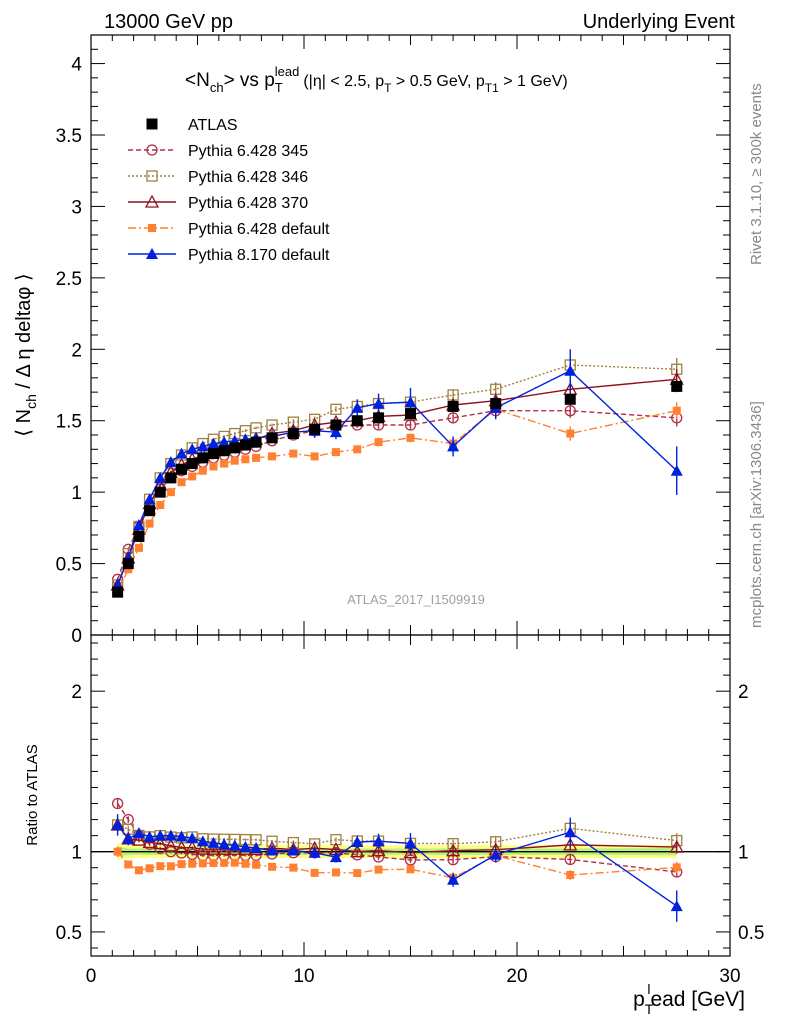 This screenshot has width=786, height=1024. I want to click on legend-entry-p370: Pythia 6.428 370, so click(218, 203).